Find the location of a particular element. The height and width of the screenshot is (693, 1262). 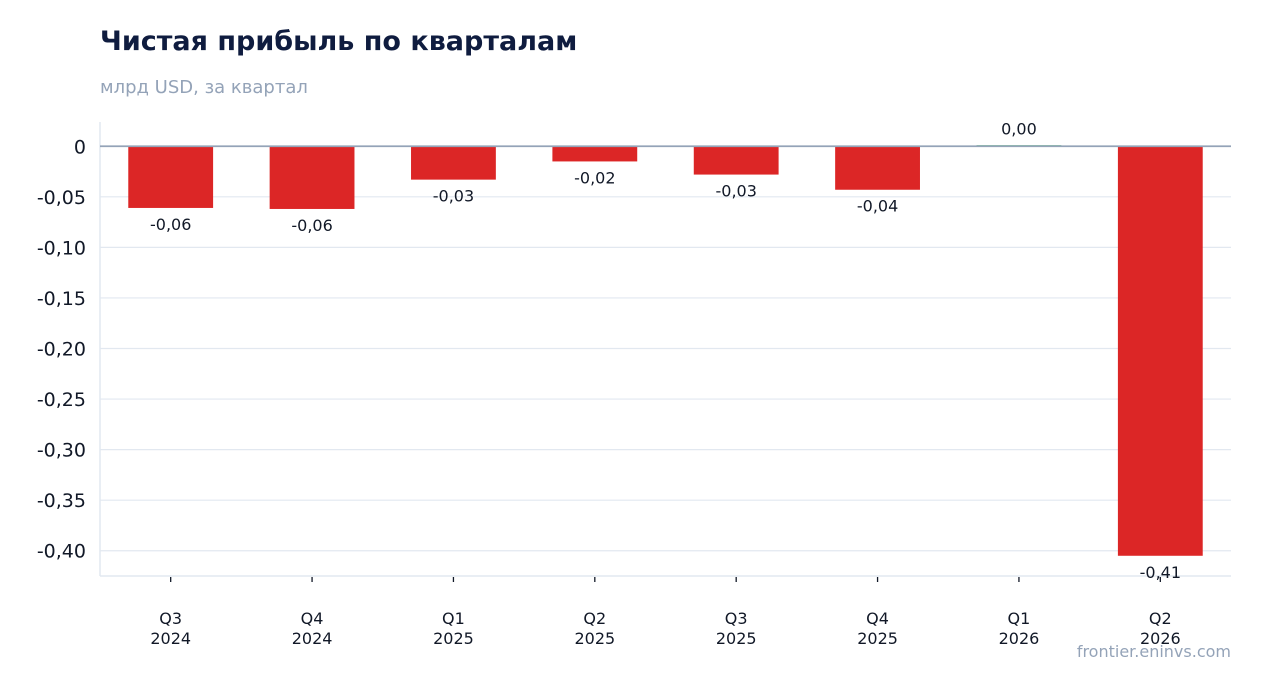

x-tick-label: Q4 2025 is located at coordinates (877, 628).